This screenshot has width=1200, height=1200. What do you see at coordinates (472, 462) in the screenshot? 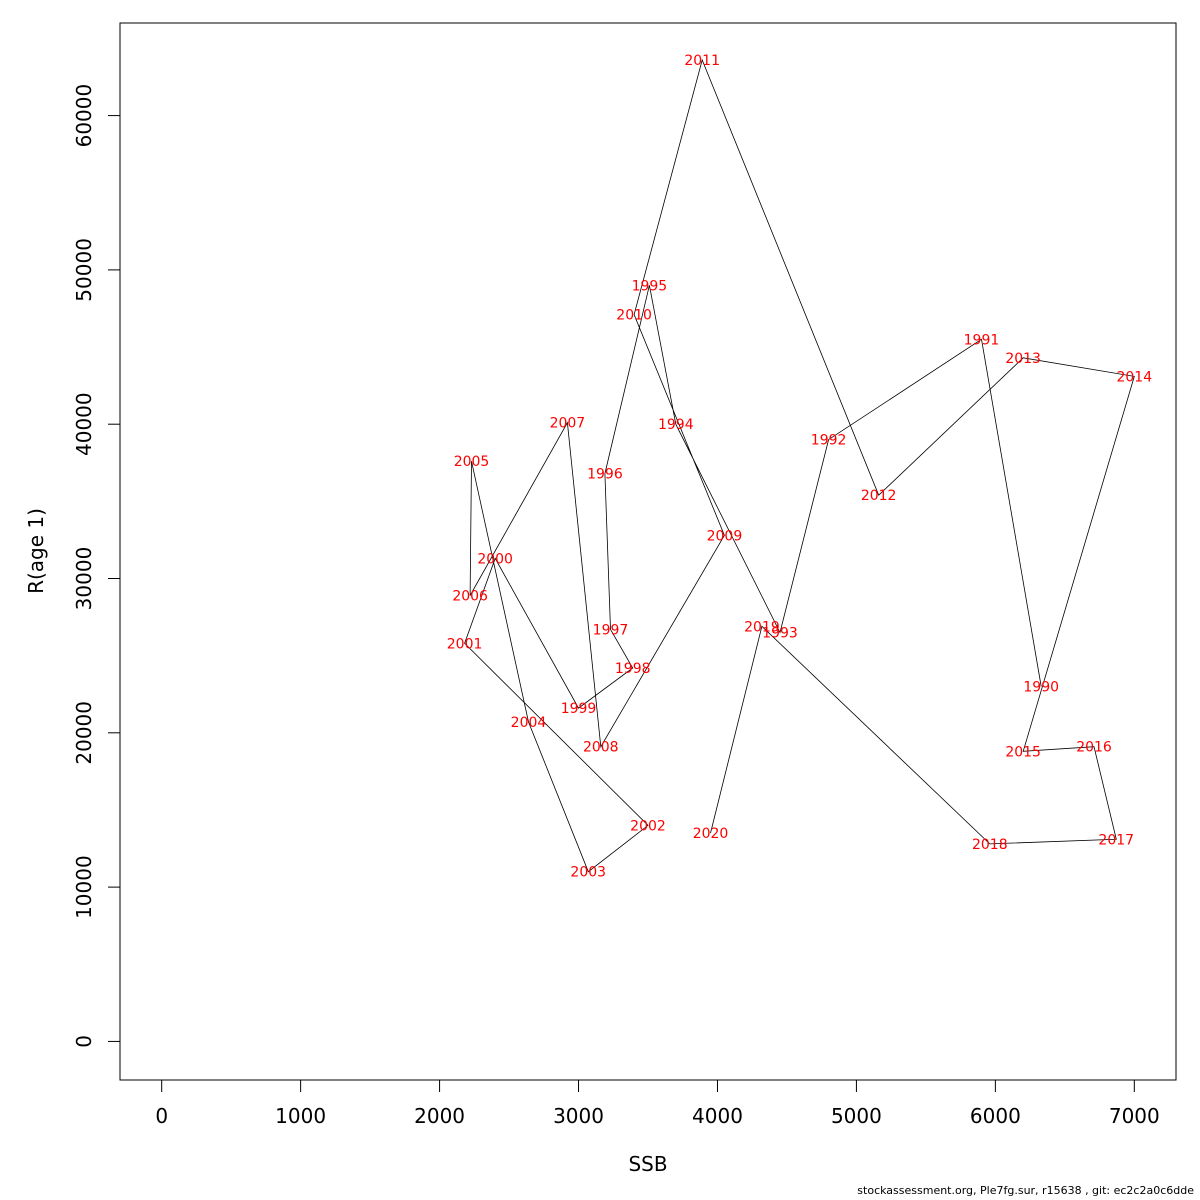
I see `year-label: 2005` at bounding box center [472, 462].